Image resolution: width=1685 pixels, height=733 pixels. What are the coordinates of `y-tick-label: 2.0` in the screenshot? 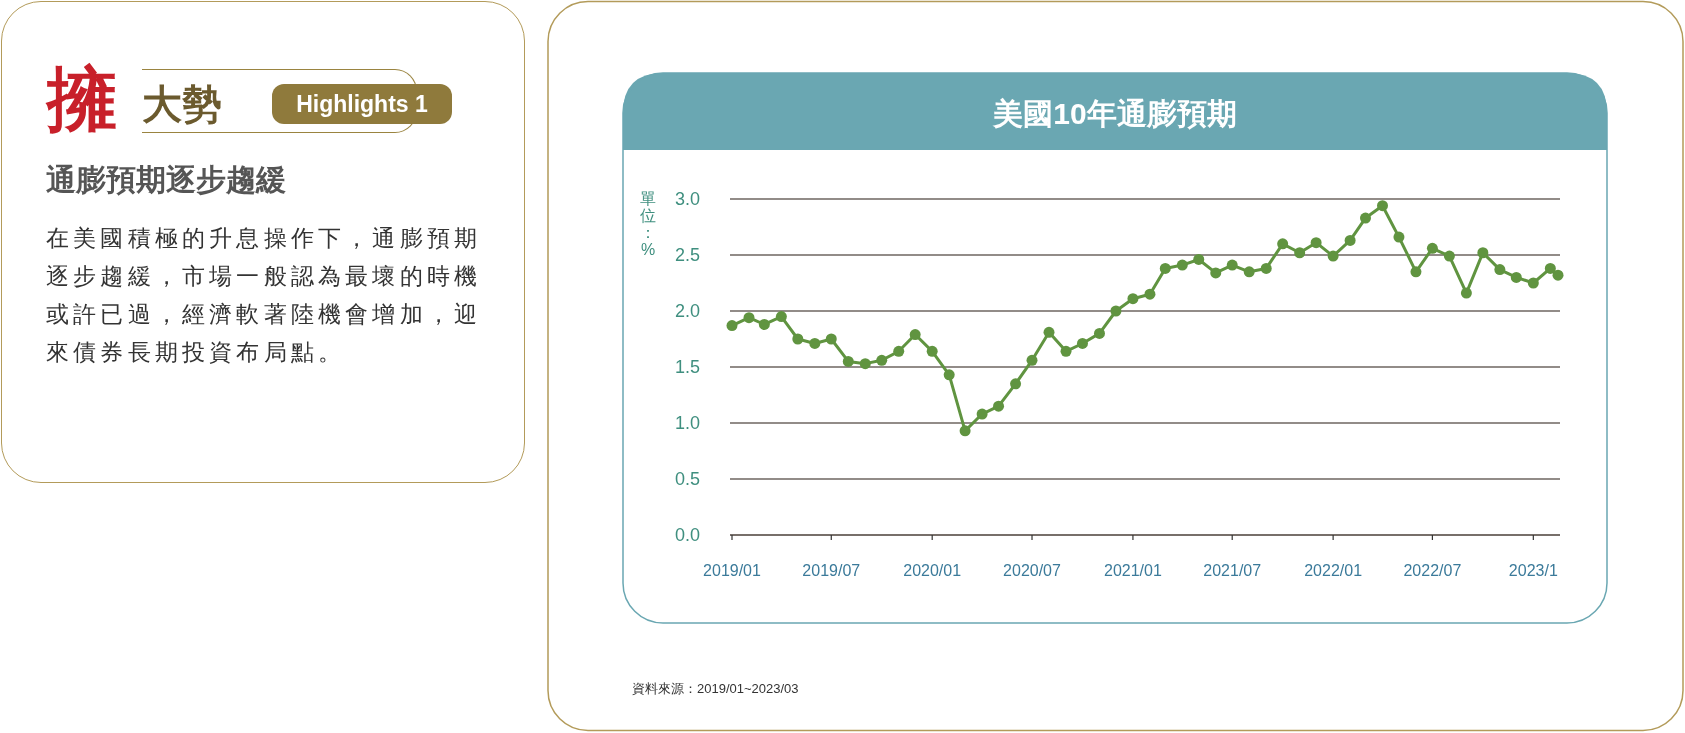 It's located at (687, 311).